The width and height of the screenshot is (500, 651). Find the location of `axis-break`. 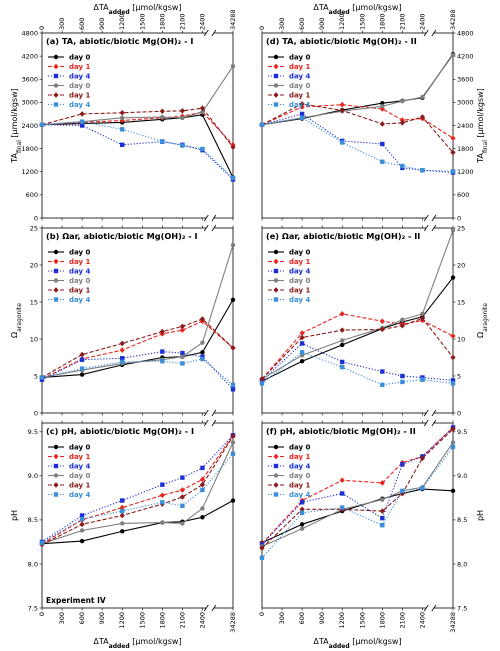

axis-break is located at coordinates (210, 423).